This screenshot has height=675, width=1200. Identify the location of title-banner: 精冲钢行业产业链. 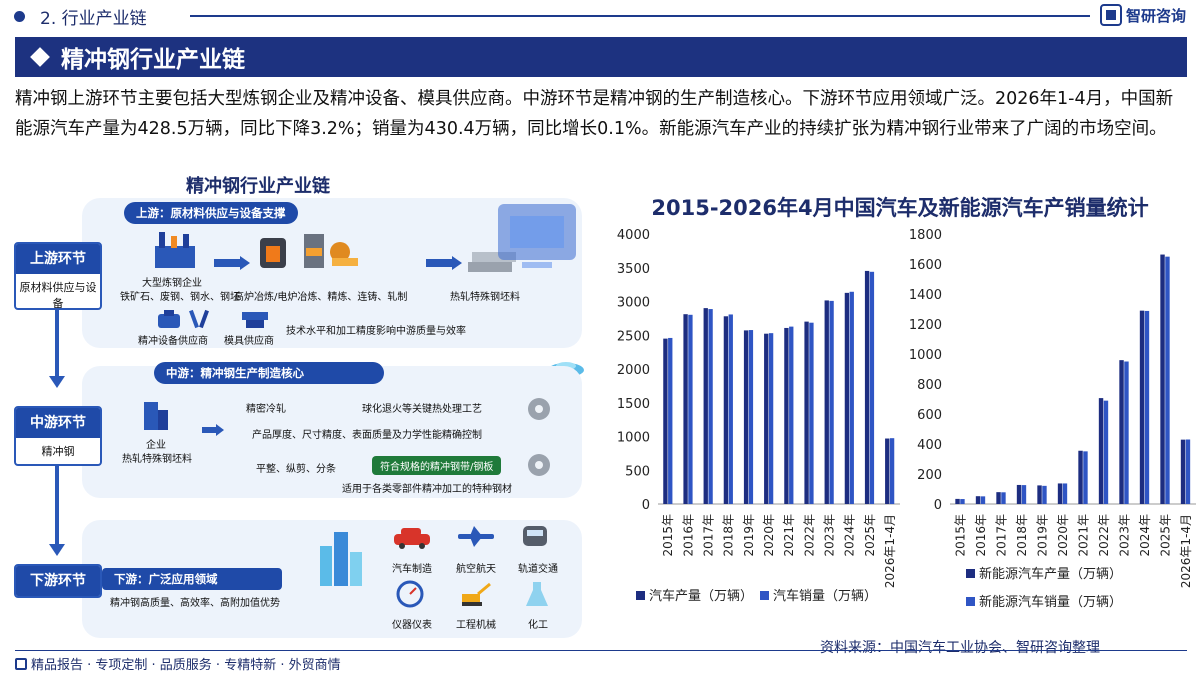
(601, 57).